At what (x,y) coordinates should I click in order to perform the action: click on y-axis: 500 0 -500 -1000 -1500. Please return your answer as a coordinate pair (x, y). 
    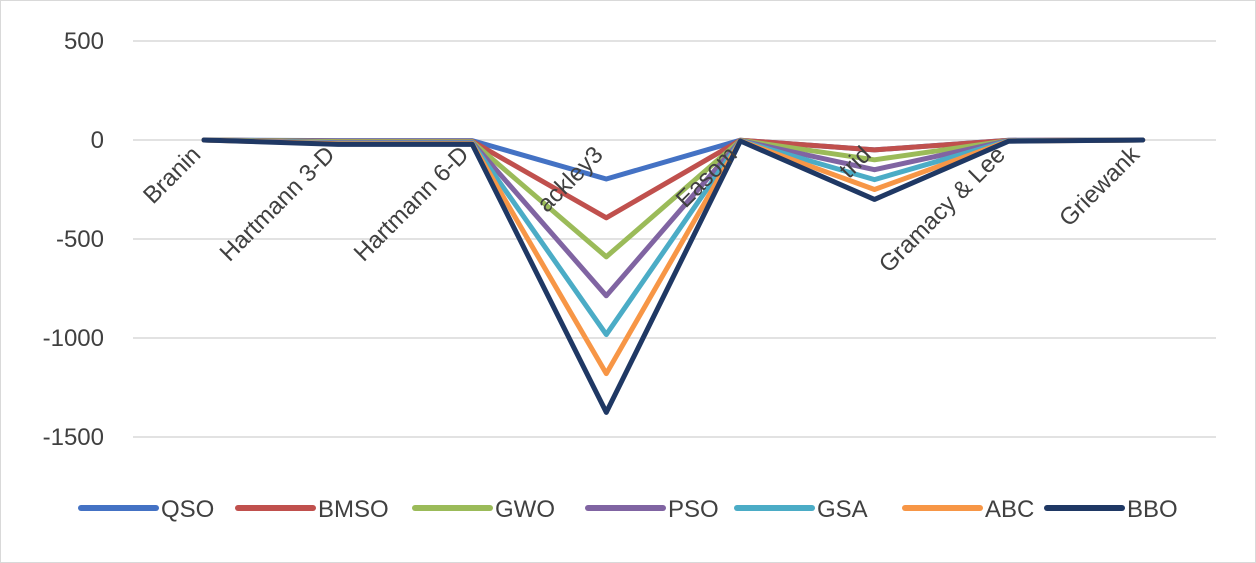
    Looking at the image, I should click on (73, 239).